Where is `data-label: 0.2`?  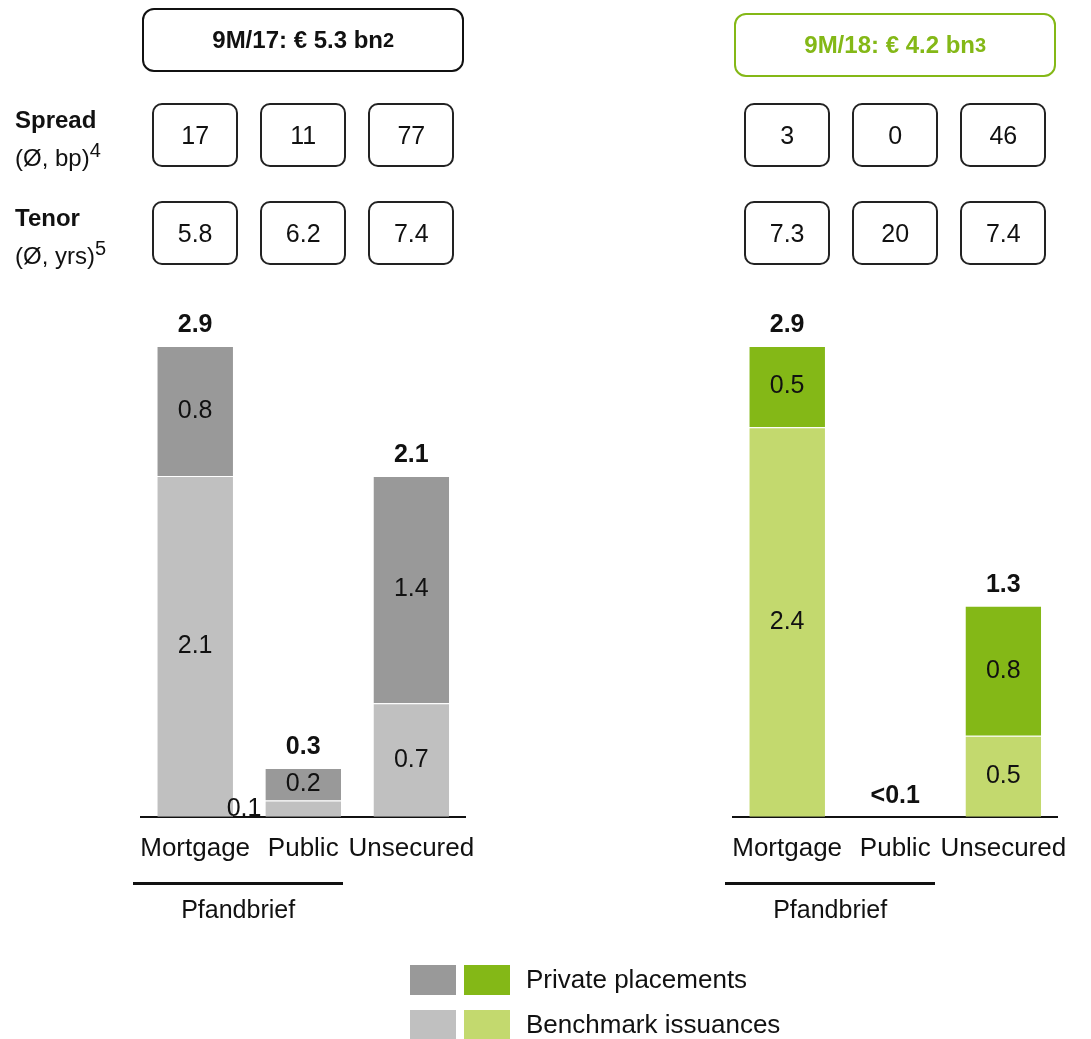 data-label: 0.2 is located at coordinates (303, 782).